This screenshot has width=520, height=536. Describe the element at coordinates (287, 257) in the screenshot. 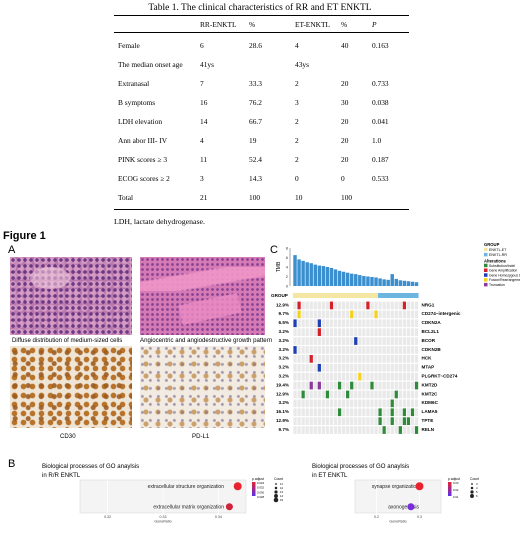

I see `tmb-tick-label: 6` at that location.